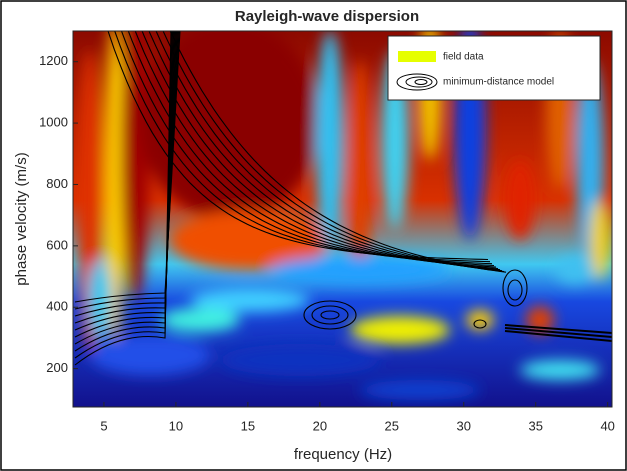 This screenshot has width=627, height=471. Describe the element at coordinates (320, 425) in the screenshot. I see `x-tick-label: 20` at that location.